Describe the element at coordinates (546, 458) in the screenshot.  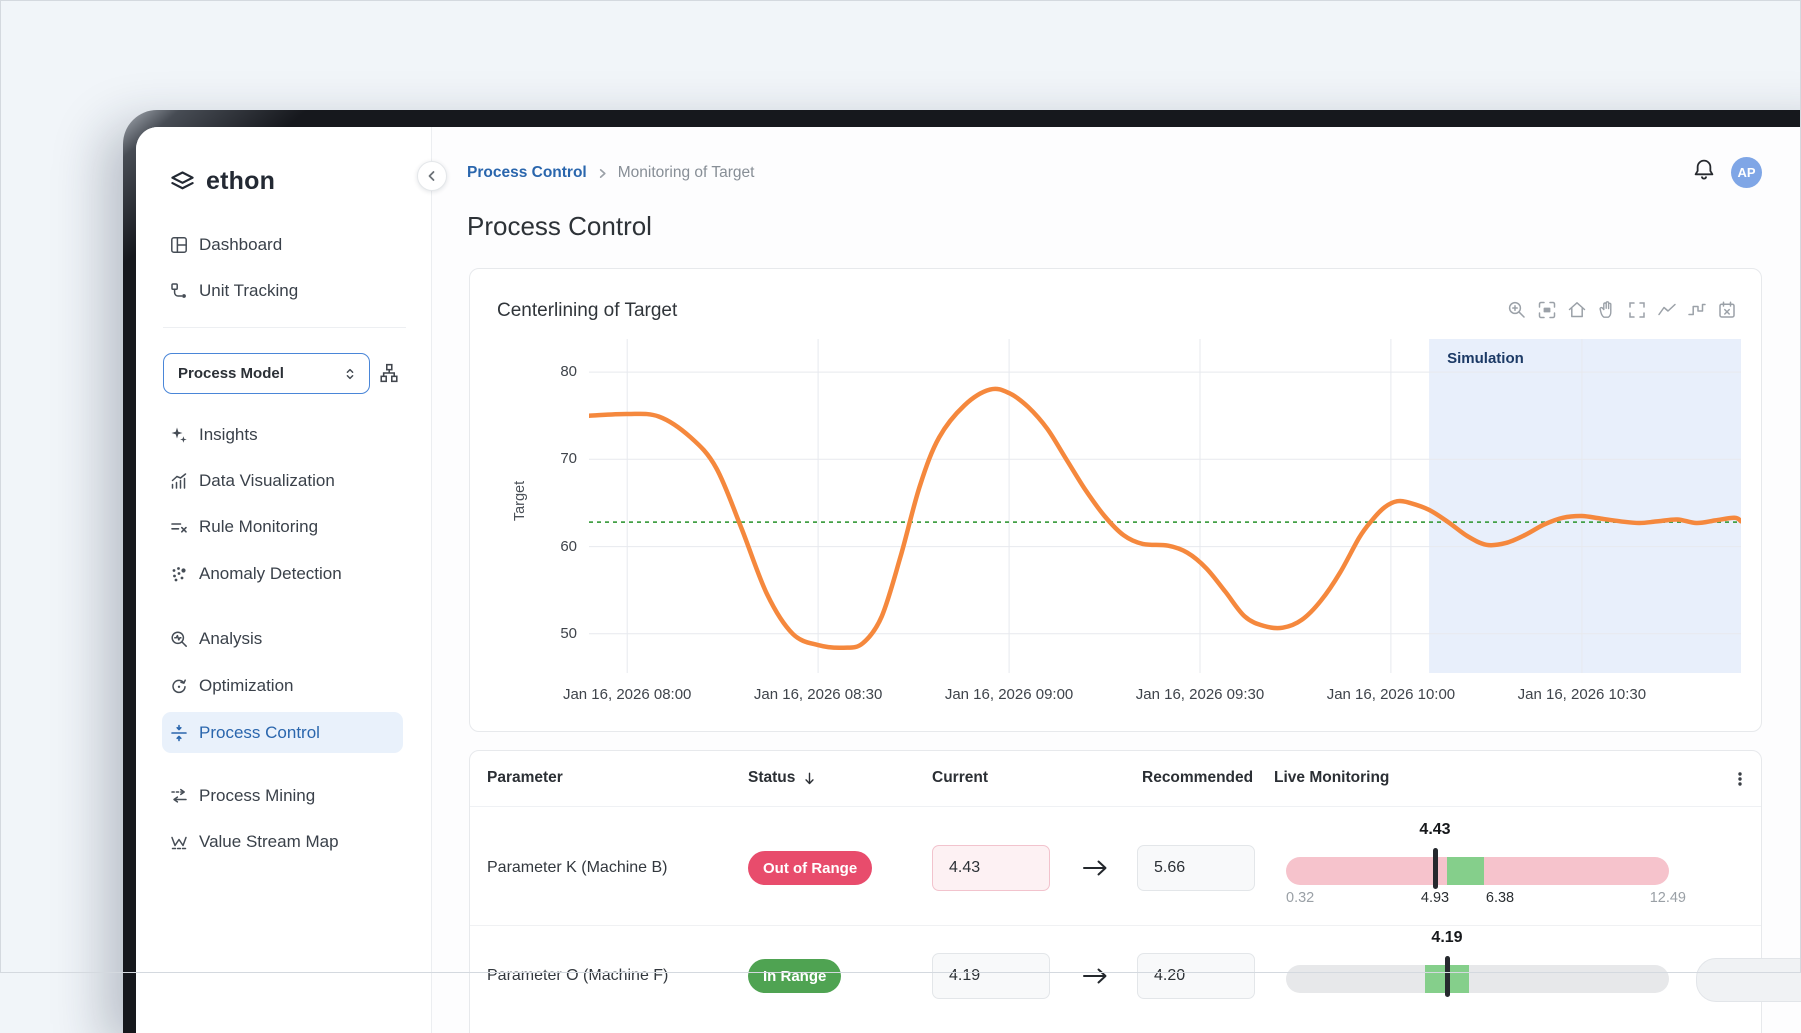
I see `y-axis-tick-label: 70` at that location.